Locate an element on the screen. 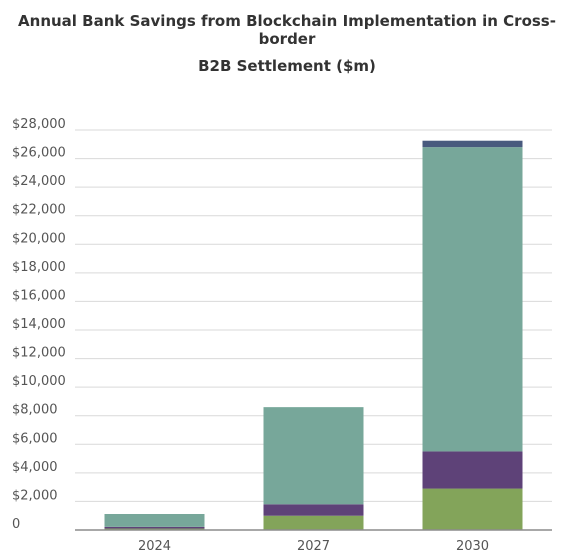 Image resolution: width=574 pixels, height=558 pixels. y-tick-label: $24,000 is located at coordinates (39, 181).